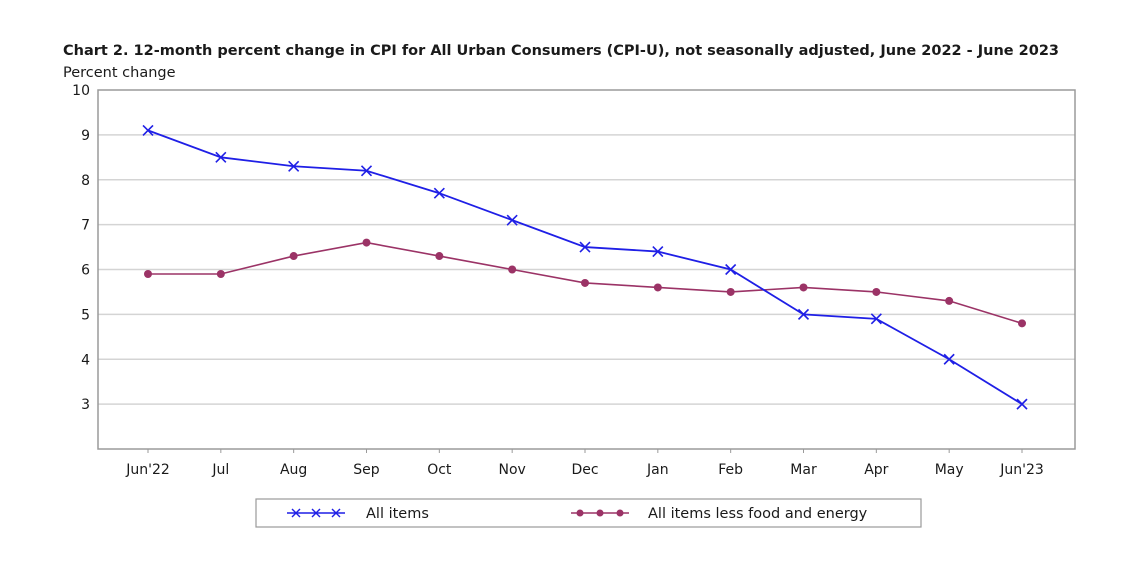 The image size is (1125, 566). I want to click on legend: All items All items less food and energy, so click(588, 513).